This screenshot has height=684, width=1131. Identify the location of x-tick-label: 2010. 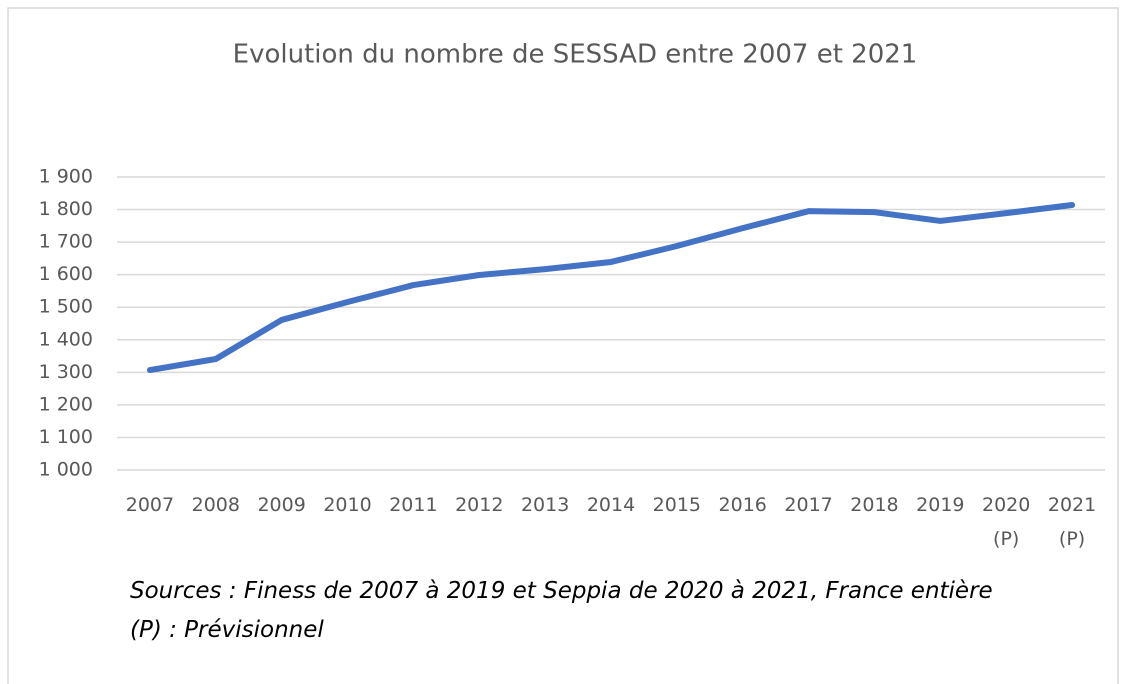
(347, 505).